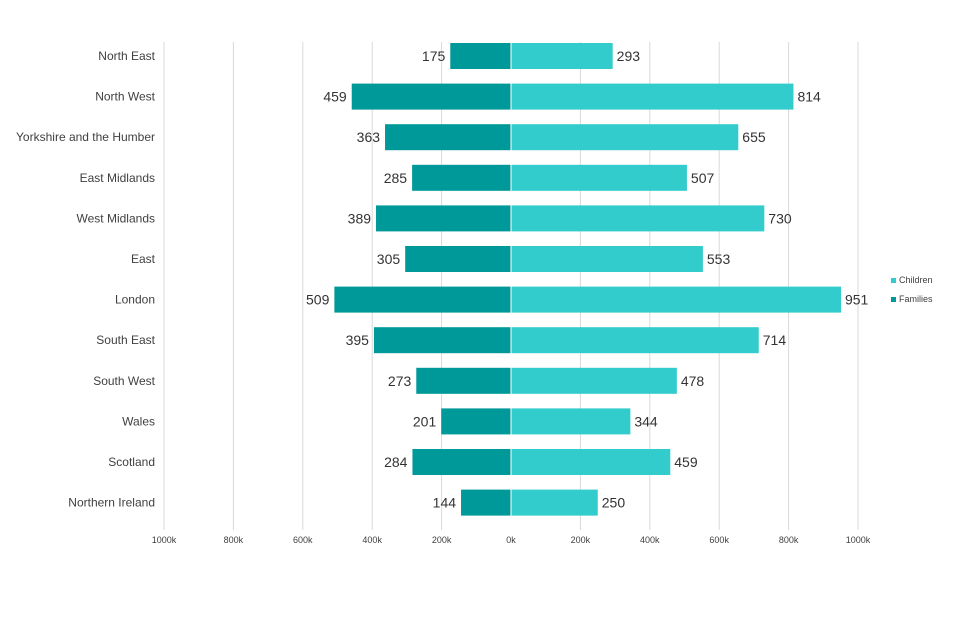  What do you see at coordinates (857, 300) in the screenshot?
I see `data-label-children: 951` at bounding box center [857, 300].